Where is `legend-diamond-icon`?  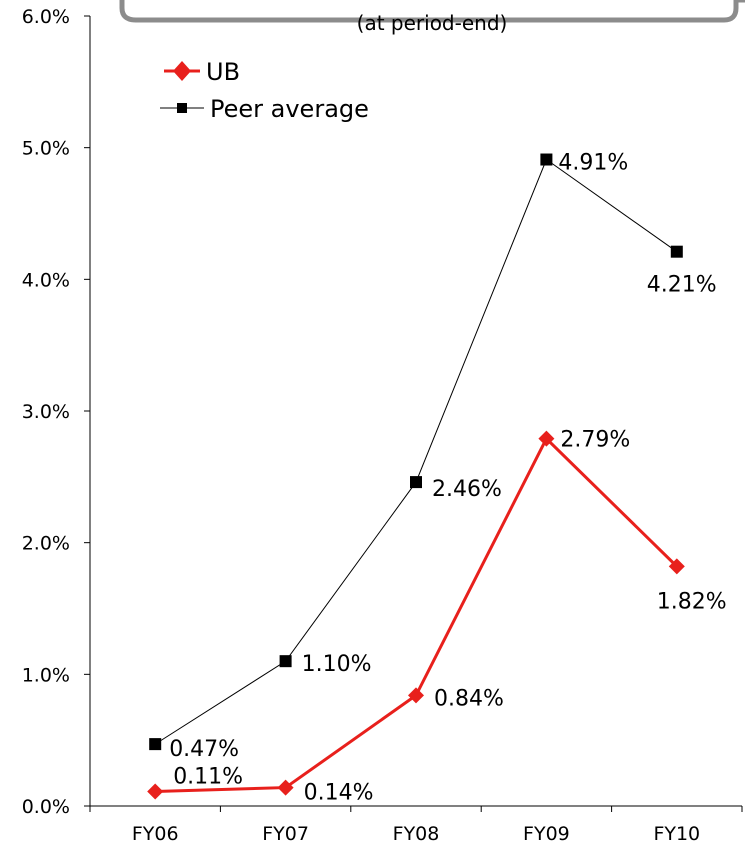
legend-diamond-icon is located at coordinates (182, 71).